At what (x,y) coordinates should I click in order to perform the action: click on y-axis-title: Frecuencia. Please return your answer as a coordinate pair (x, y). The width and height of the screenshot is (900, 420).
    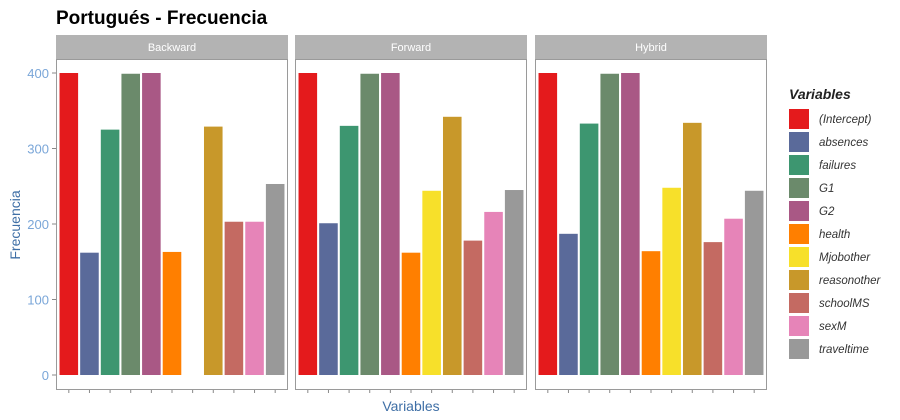
    Looking at the image, I should click on (15, 224).